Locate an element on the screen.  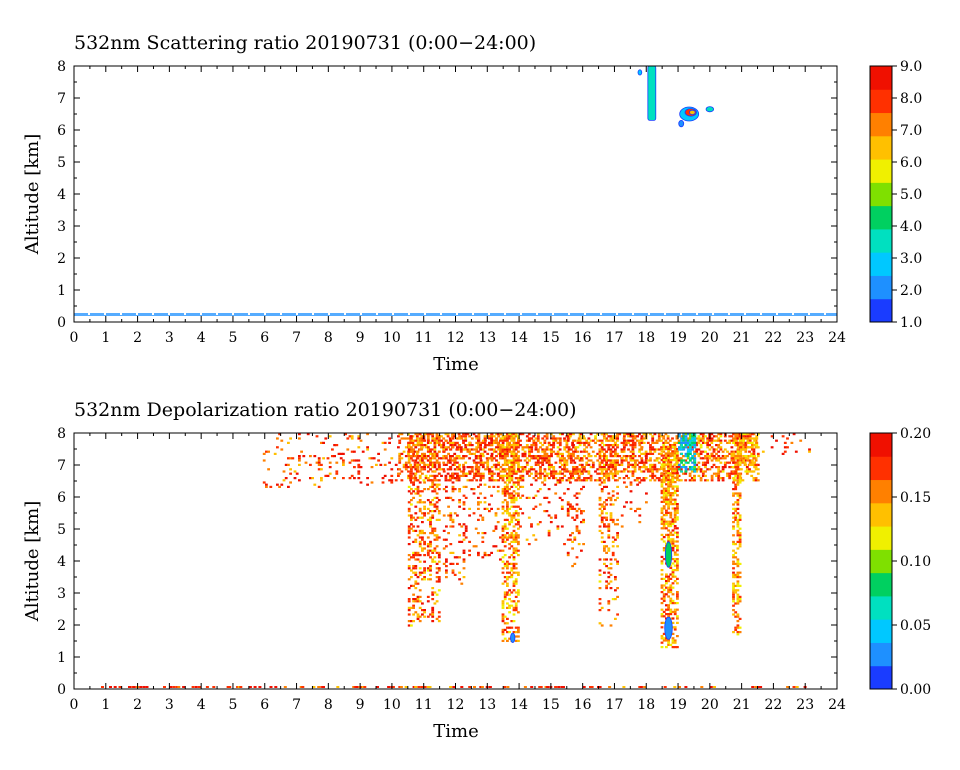
scattering-xtick-label: 4 is located at coordinates (201, 338).